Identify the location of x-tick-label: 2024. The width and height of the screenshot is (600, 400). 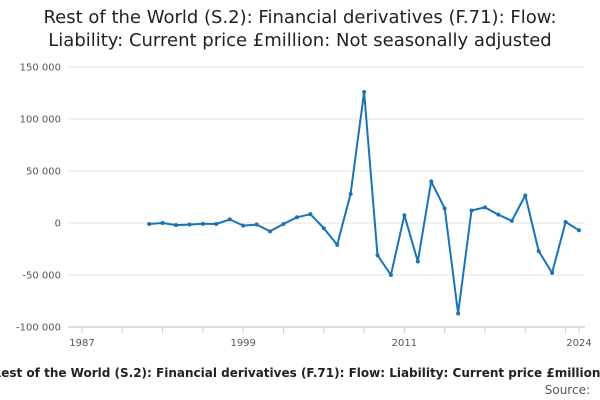
(578, 343).